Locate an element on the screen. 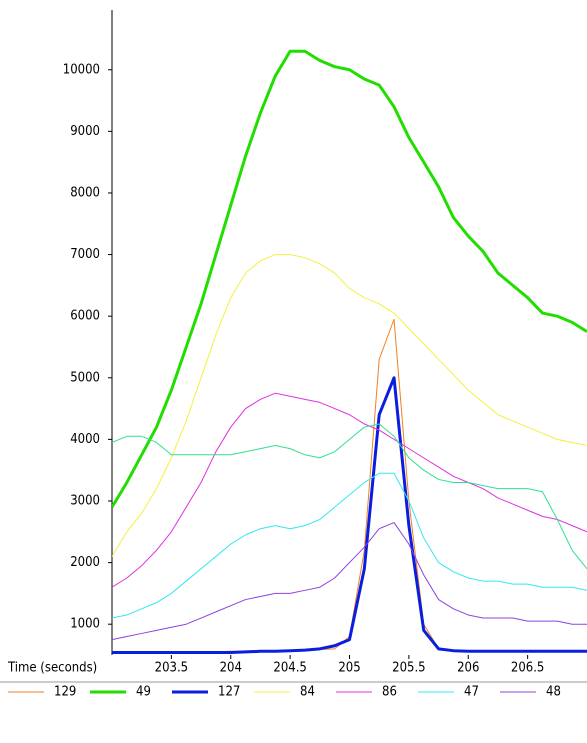  legend-label: 127 is located at coordinates (229, 692).